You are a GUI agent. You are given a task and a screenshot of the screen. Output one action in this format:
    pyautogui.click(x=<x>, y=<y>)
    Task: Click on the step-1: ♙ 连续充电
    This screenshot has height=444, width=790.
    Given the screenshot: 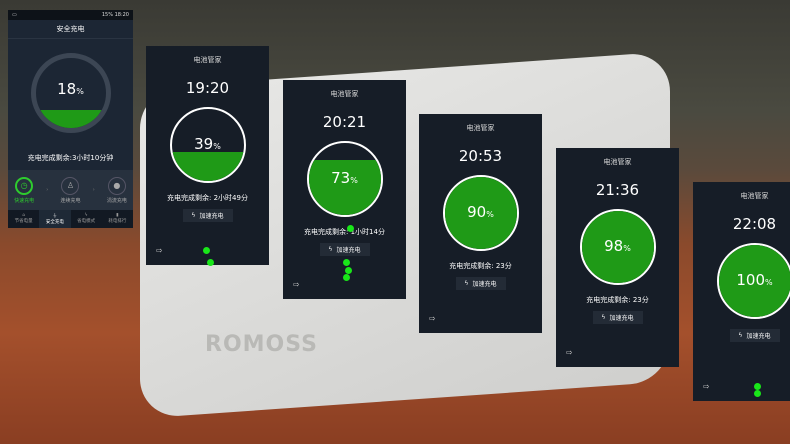 What is the action you would take?
    pyautogui.click(x=70, y=190)
    